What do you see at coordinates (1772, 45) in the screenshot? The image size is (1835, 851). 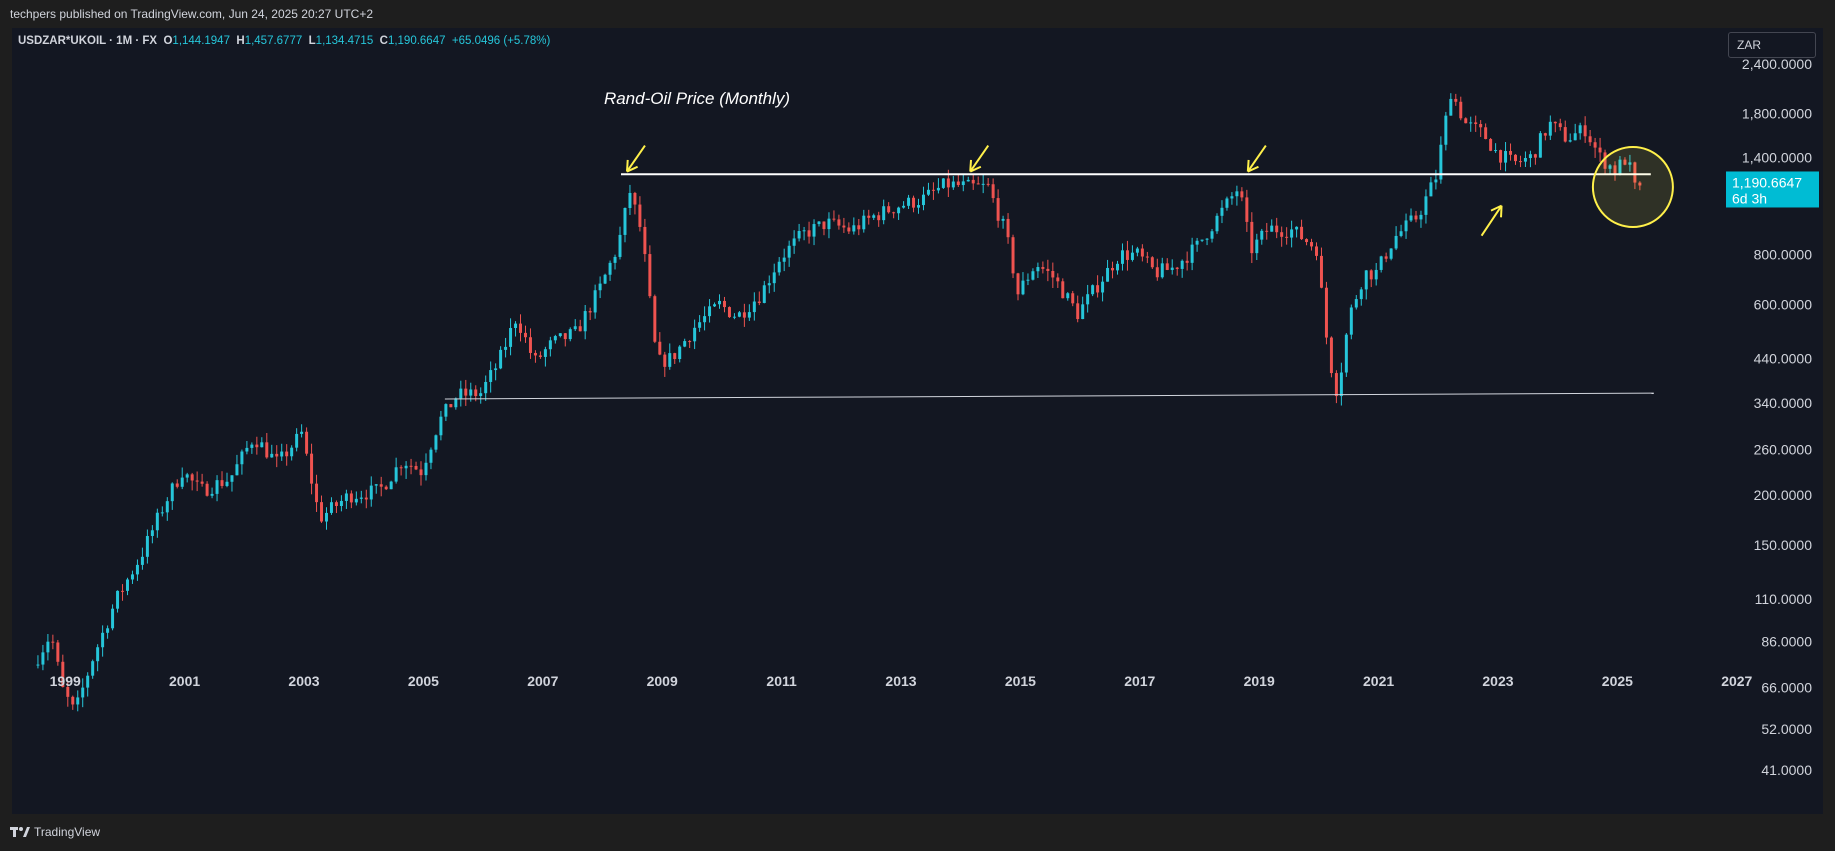 I see `currency-selector: ZAR` at bounding box center [1772, 45].